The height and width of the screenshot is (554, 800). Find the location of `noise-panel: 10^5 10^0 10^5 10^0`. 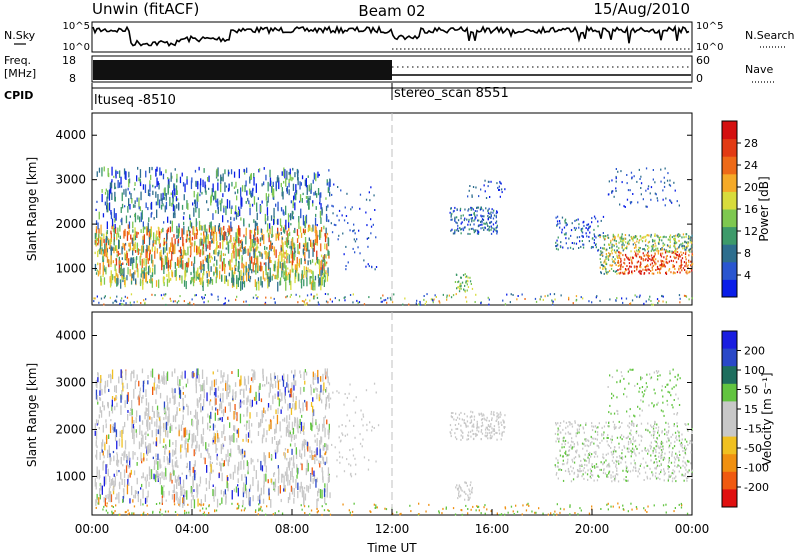

noise-panel: 10^5 10^0 10^5 10^0 is located at coordinates (393, 37).